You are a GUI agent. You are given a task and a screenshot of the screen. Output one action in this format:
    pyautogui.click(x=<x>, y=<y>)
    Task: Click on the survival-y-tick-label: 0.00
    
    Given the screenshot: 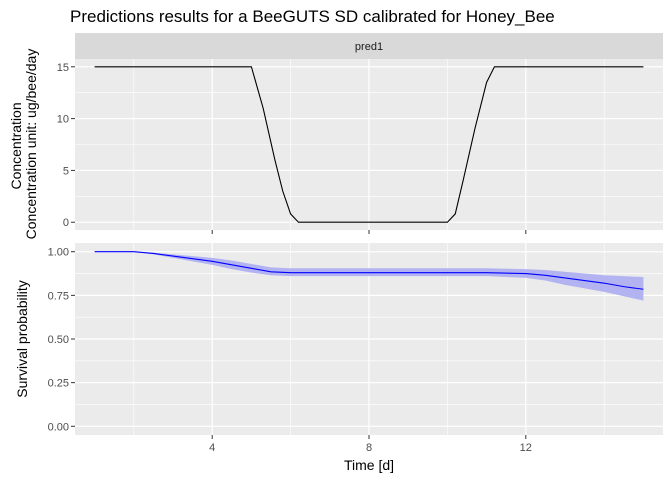 What is the action you would take?
    pyautogui.click(x=58, y=427)
    